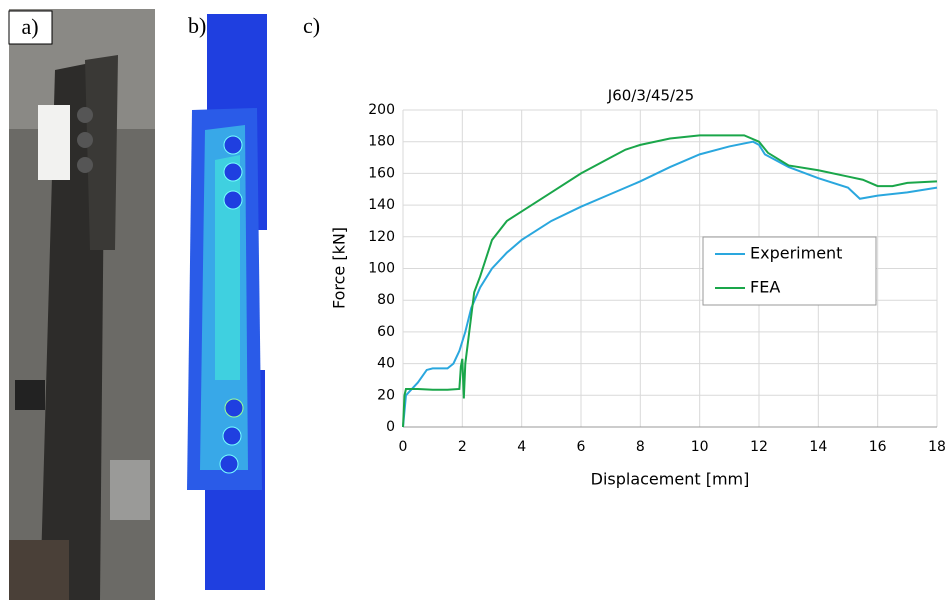 This screenshot has width=951, height=604. I want to click on legend-label: Experiment, so click(796, 253).